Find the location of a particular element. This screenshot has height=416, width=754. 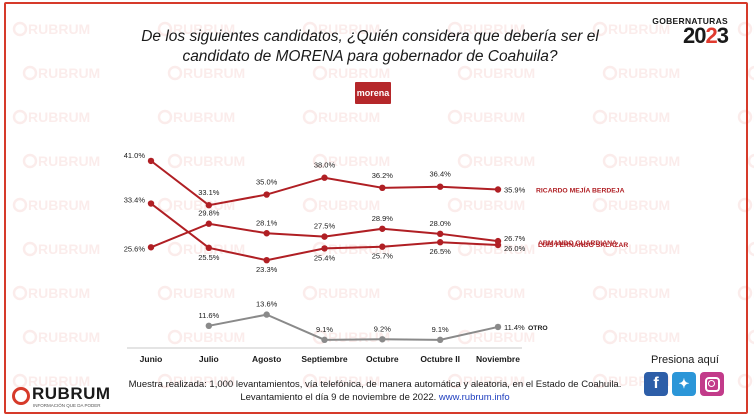

logo-circle-icon is located at coordinates (21, 396).